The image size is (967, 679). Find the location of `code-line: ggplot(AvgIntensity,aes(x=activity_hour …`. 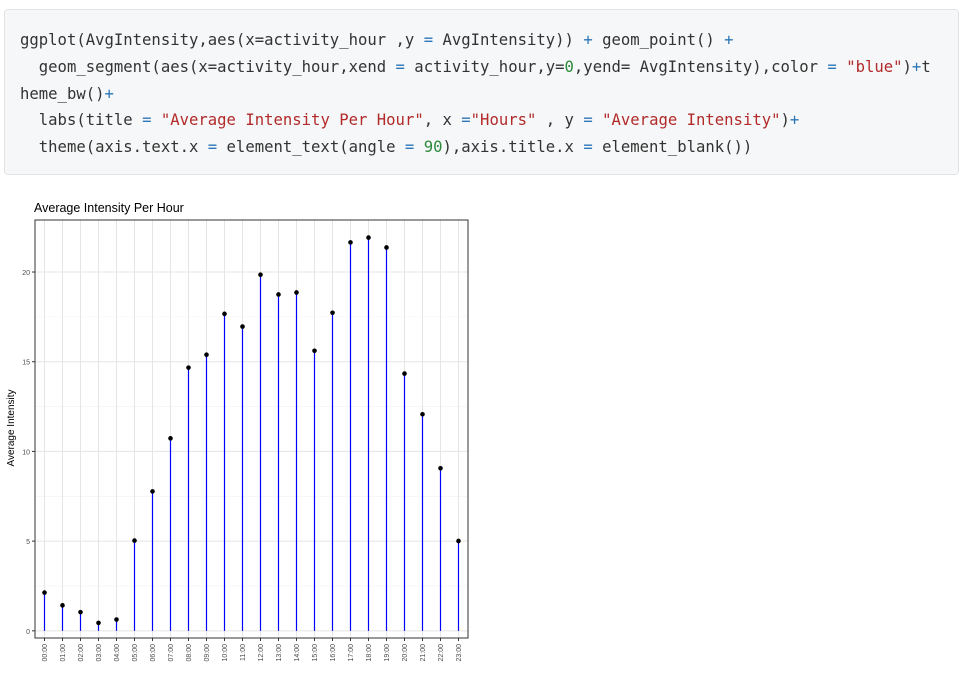

code-line: ggplot(AvgIntensity,aes(x=activity_hour … is located at coordinates (475, 40).